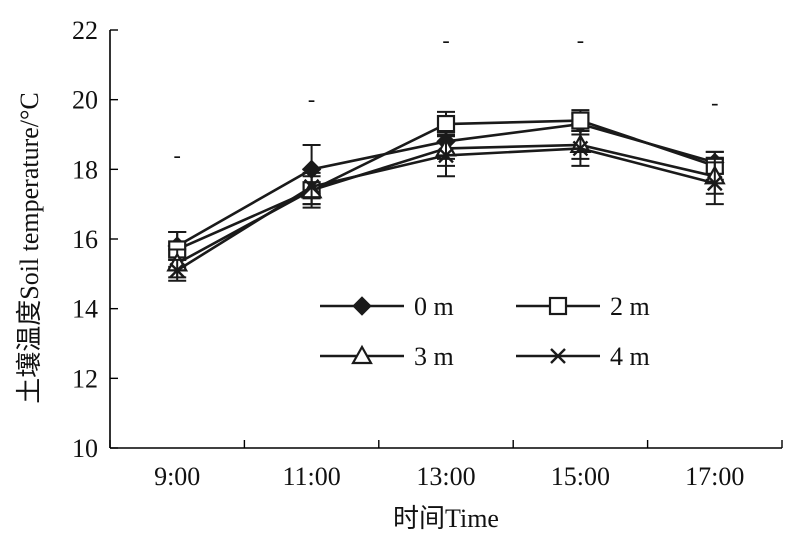 The image size is (796, 543). Describe the element at coordinates (387, 306) in the screenshot. I see `legend-item: 0 m` at that location.